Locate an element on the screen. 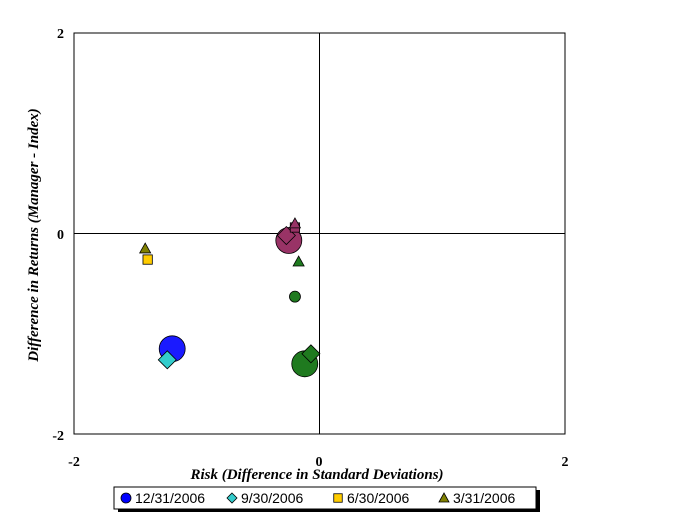  legend: 12/31/2006 9/30/2006 6/30/2006 3/31/2006 is located at coordinates (326, 499).